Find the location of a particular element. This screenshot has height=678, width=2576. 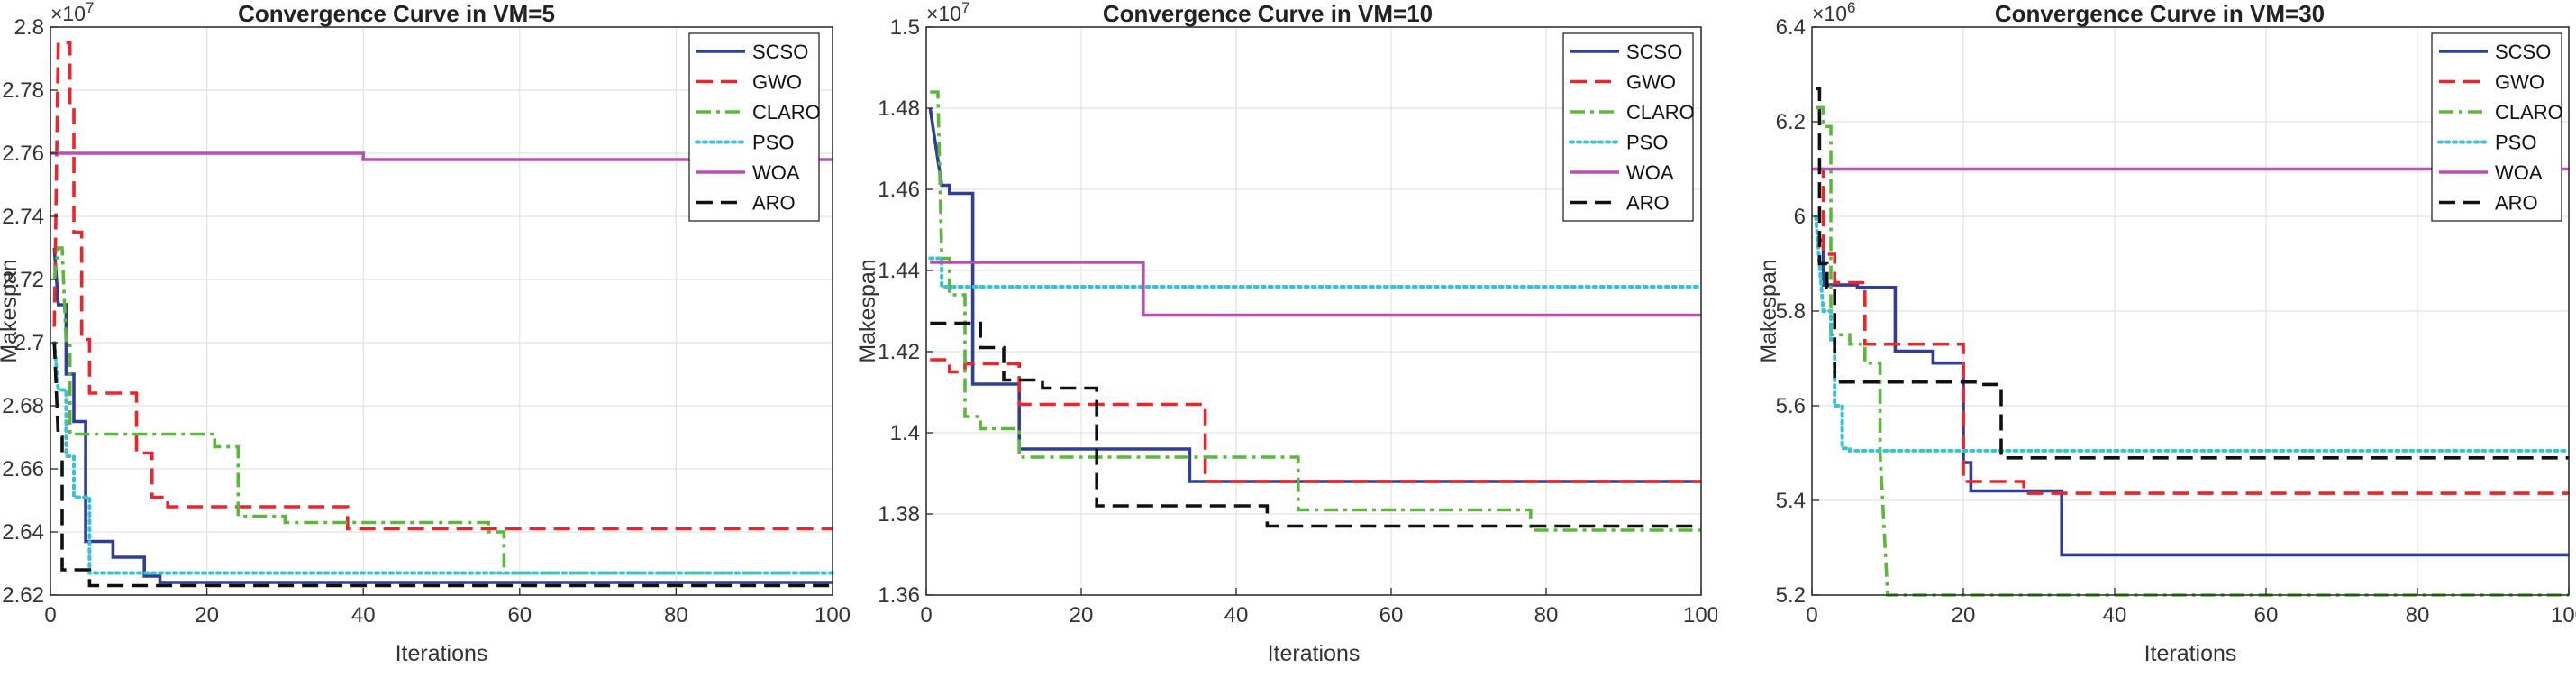

y-tick-label: 2.7 is located at coordinates (29, 343).